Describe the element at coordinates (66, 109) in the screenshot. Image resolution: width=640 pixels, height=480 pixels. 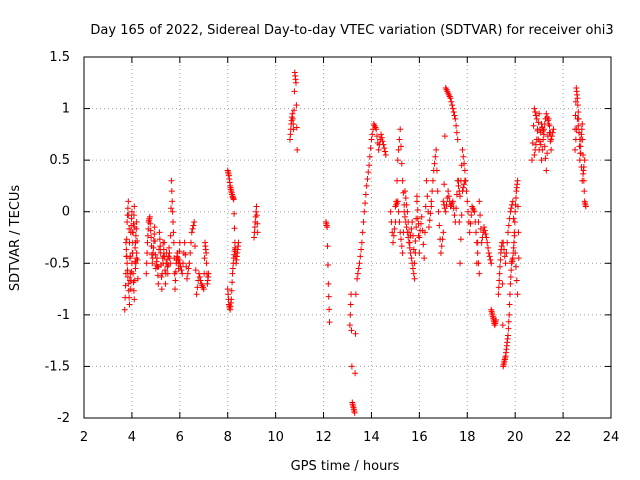
I see `y-tick-label: 1` at that location.